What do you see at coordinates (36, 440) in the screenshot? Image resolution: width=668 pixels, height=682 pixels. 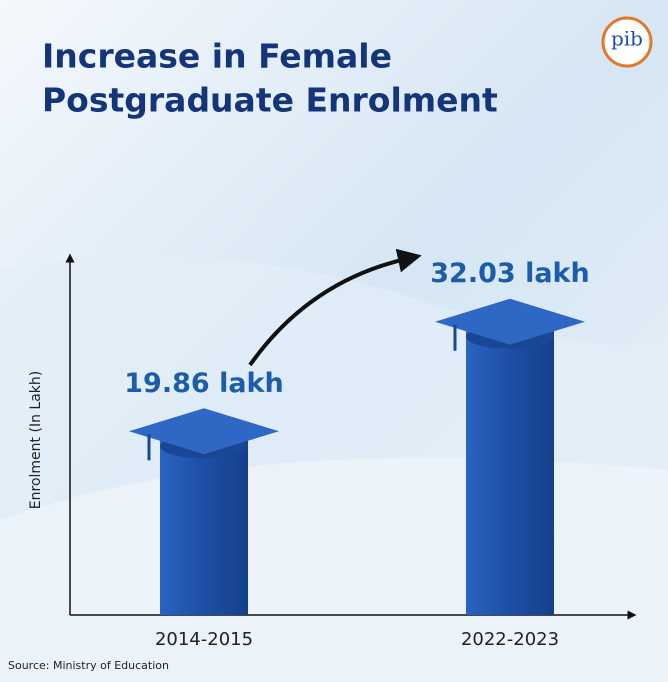 I see `y-axis-label: Enrolment (In Lakh)` at bounding box center [36, 440].